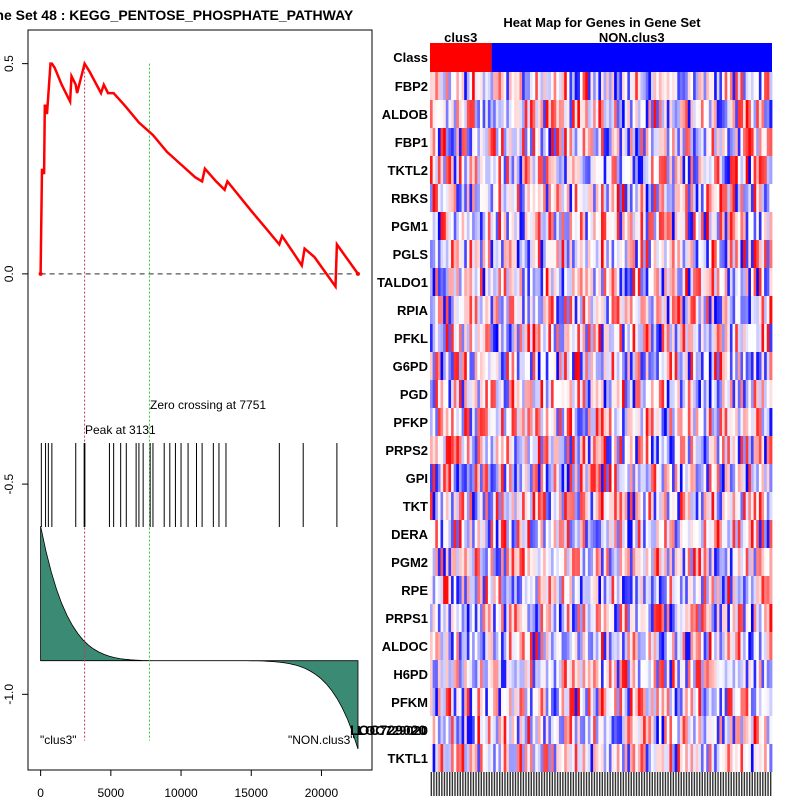 This screenshot has height=800, width=800. What do you see at coordinates (631, 57) in the screenshot?
I see `class-bar-non-clus3` at bounding box center [631, 57].